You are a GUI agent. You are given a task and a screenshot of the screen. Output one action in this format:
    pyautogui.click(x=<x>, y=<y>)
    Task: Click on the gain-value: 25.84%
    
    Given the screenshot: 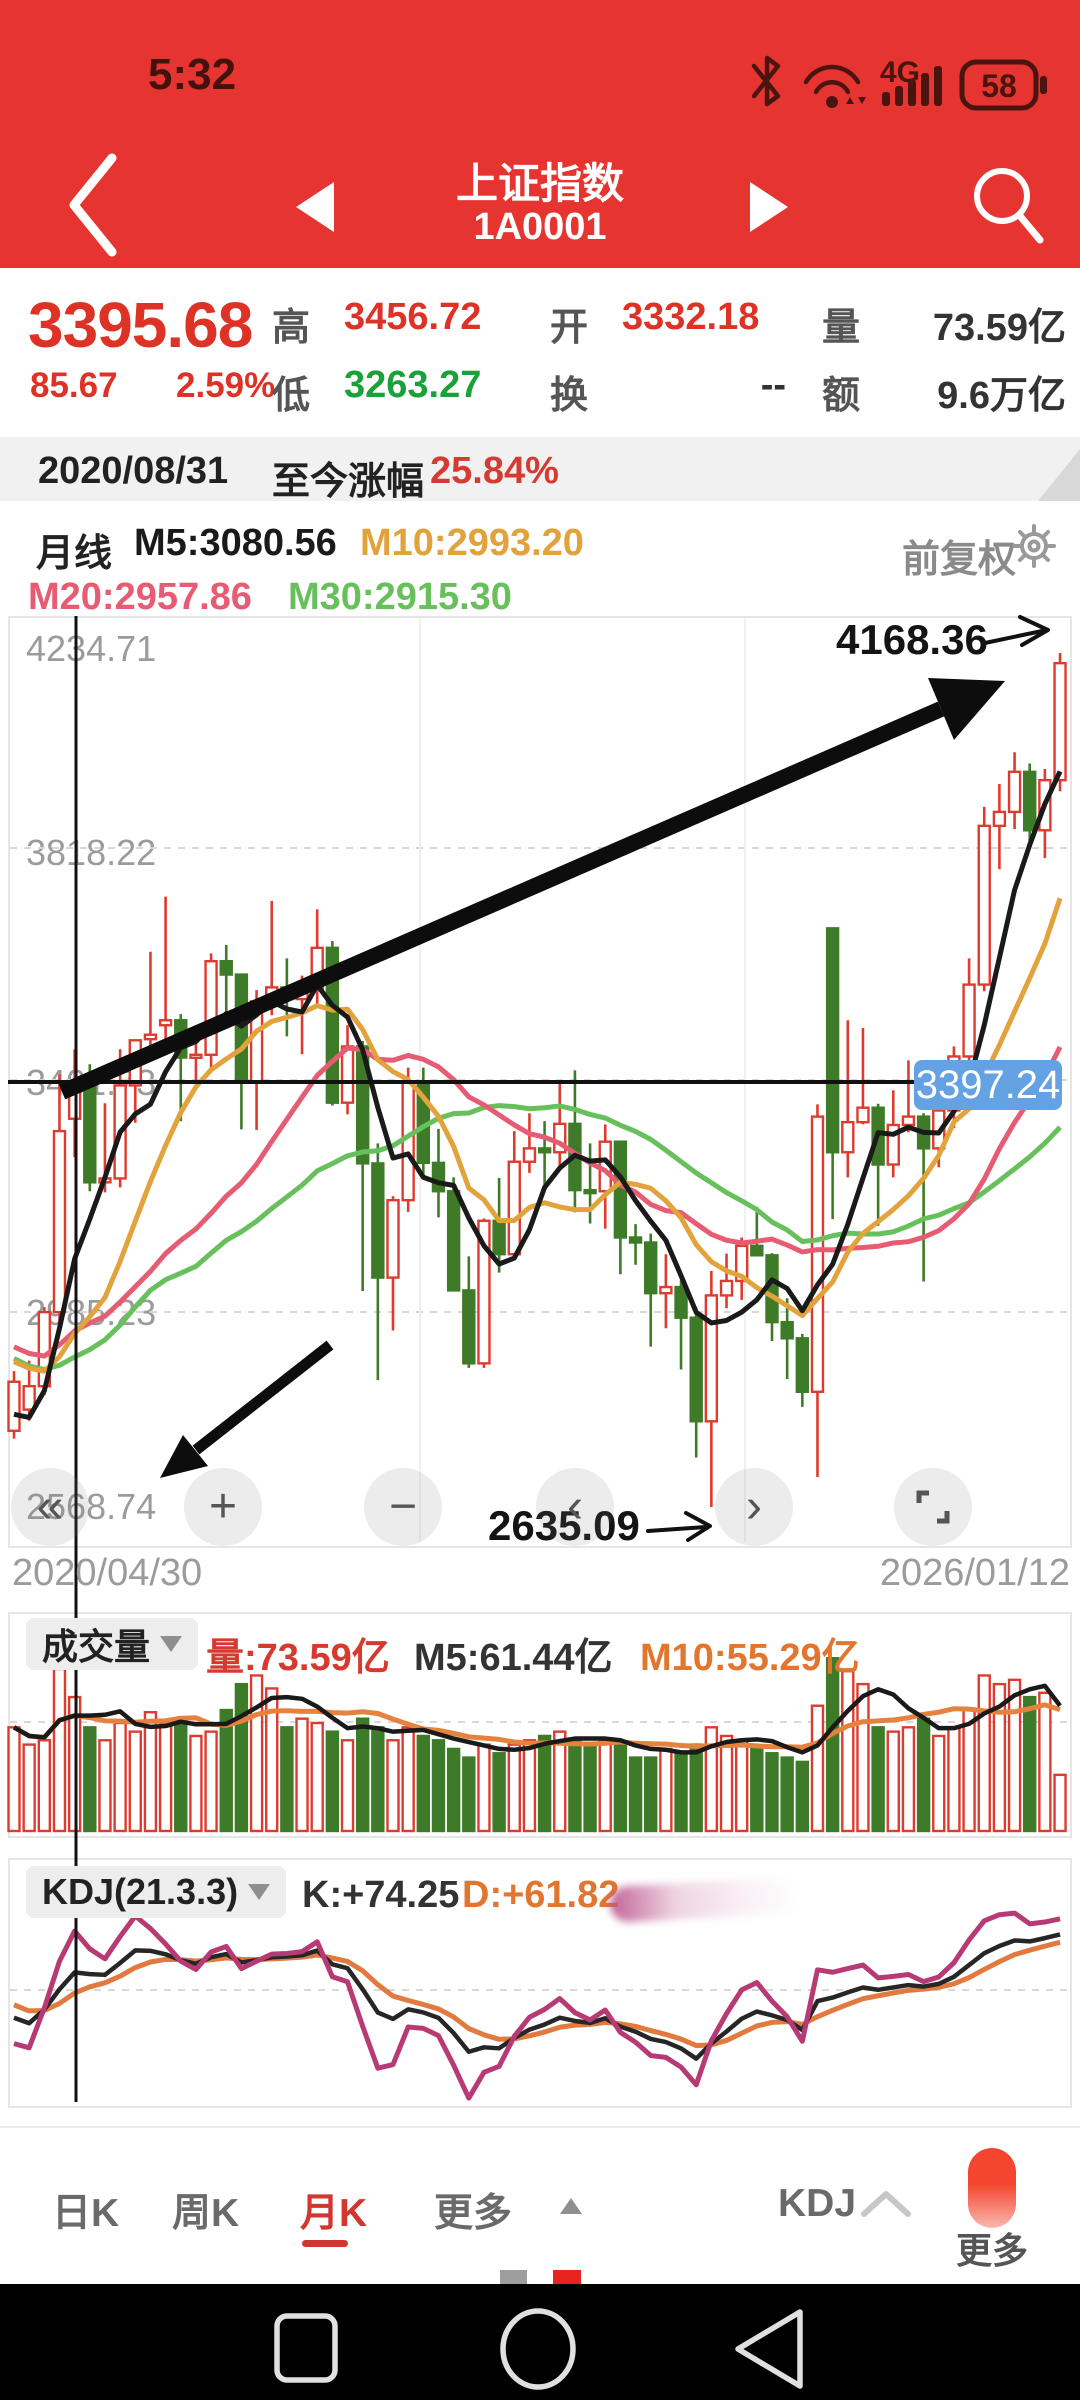 What is the action you would take?
    pyautogui.click(x=494, y=471)
    